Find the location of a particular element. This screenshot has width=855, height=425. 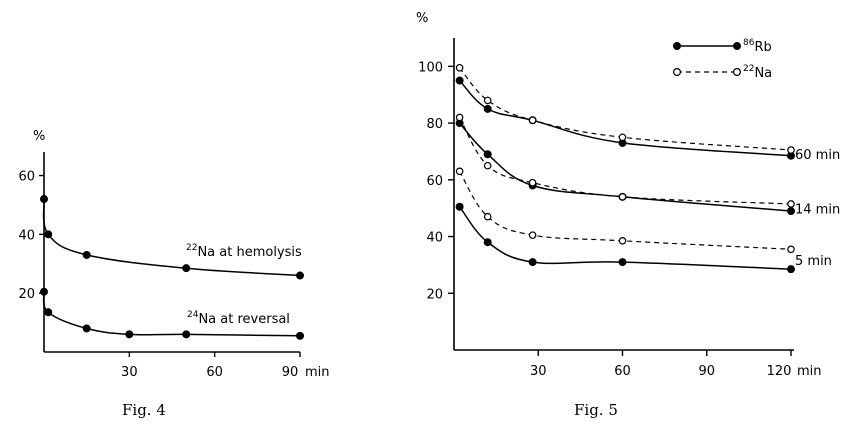

fig5-caption: Fig. 5 is located at coordinates (596, 410).